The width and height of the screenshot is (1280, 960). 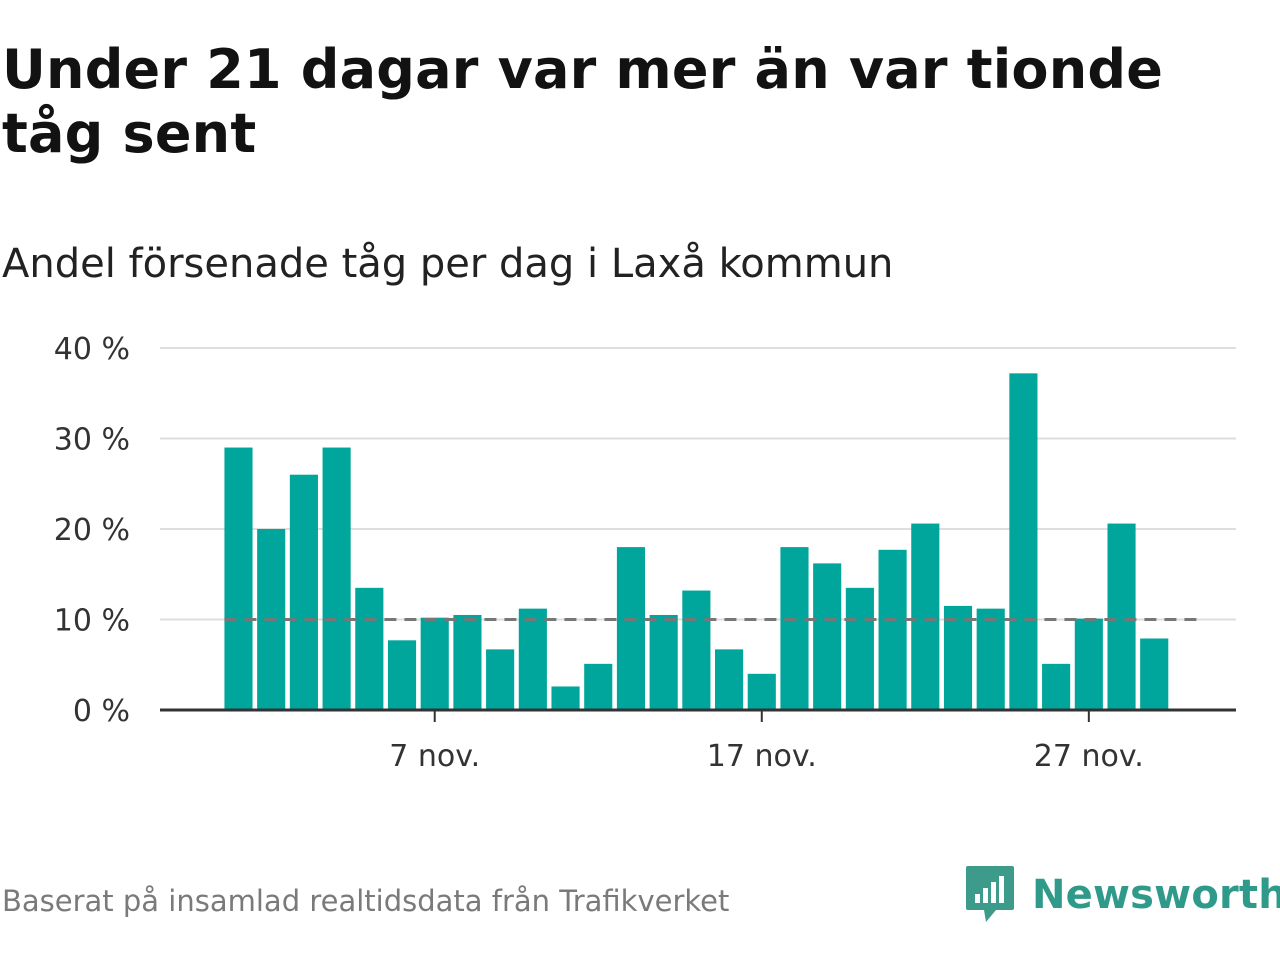 I want to click on y-tick-label: 10 %, so click(x=92, y=621).